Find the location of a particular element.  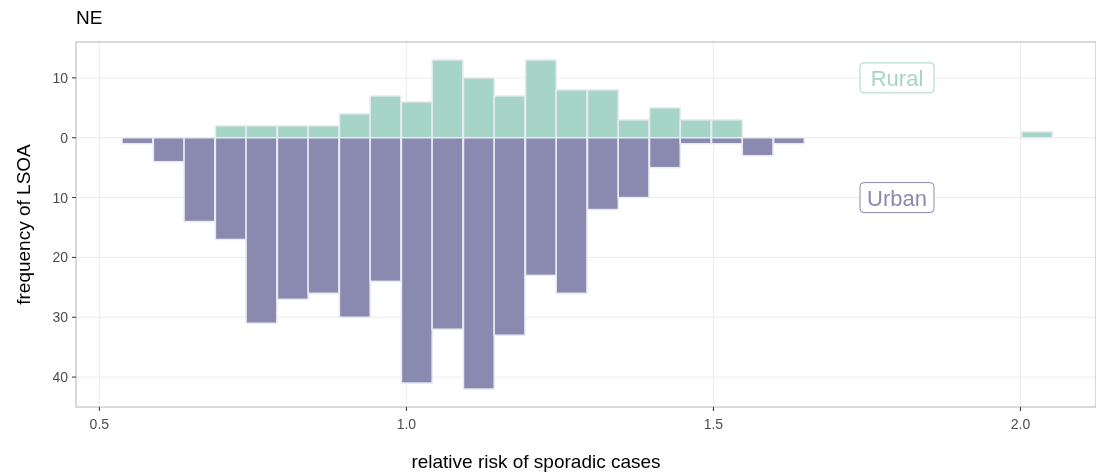

y-tick-label: 30 is located at coordinates (60, 317).